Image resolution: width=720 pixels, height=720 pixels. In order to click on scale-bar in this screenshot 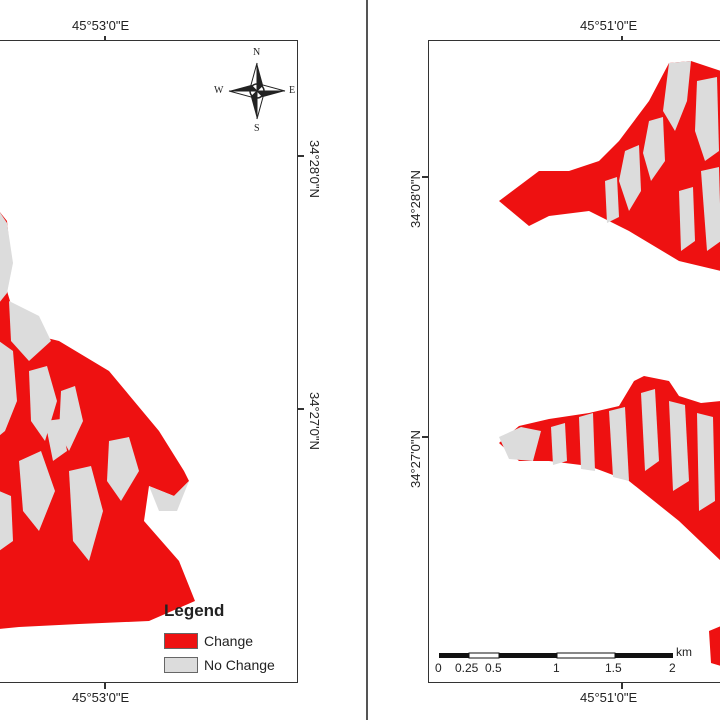, I will do `click(556, 655)`.